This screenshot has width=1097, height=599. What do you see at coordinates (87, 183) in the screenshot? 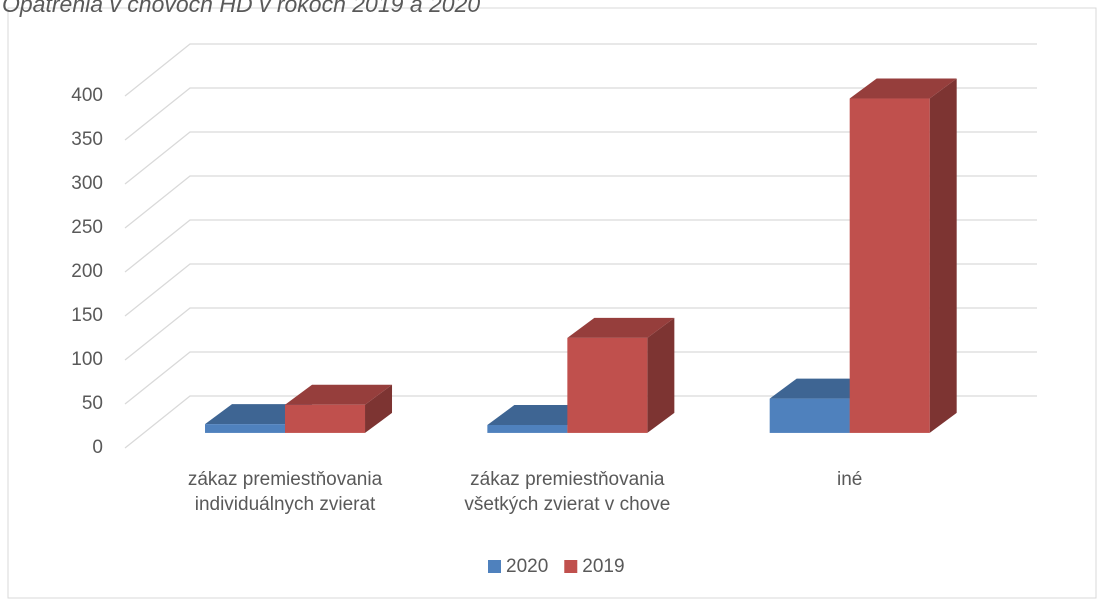
I see `y-tick-label: 300` at bounding box center [87, 183].